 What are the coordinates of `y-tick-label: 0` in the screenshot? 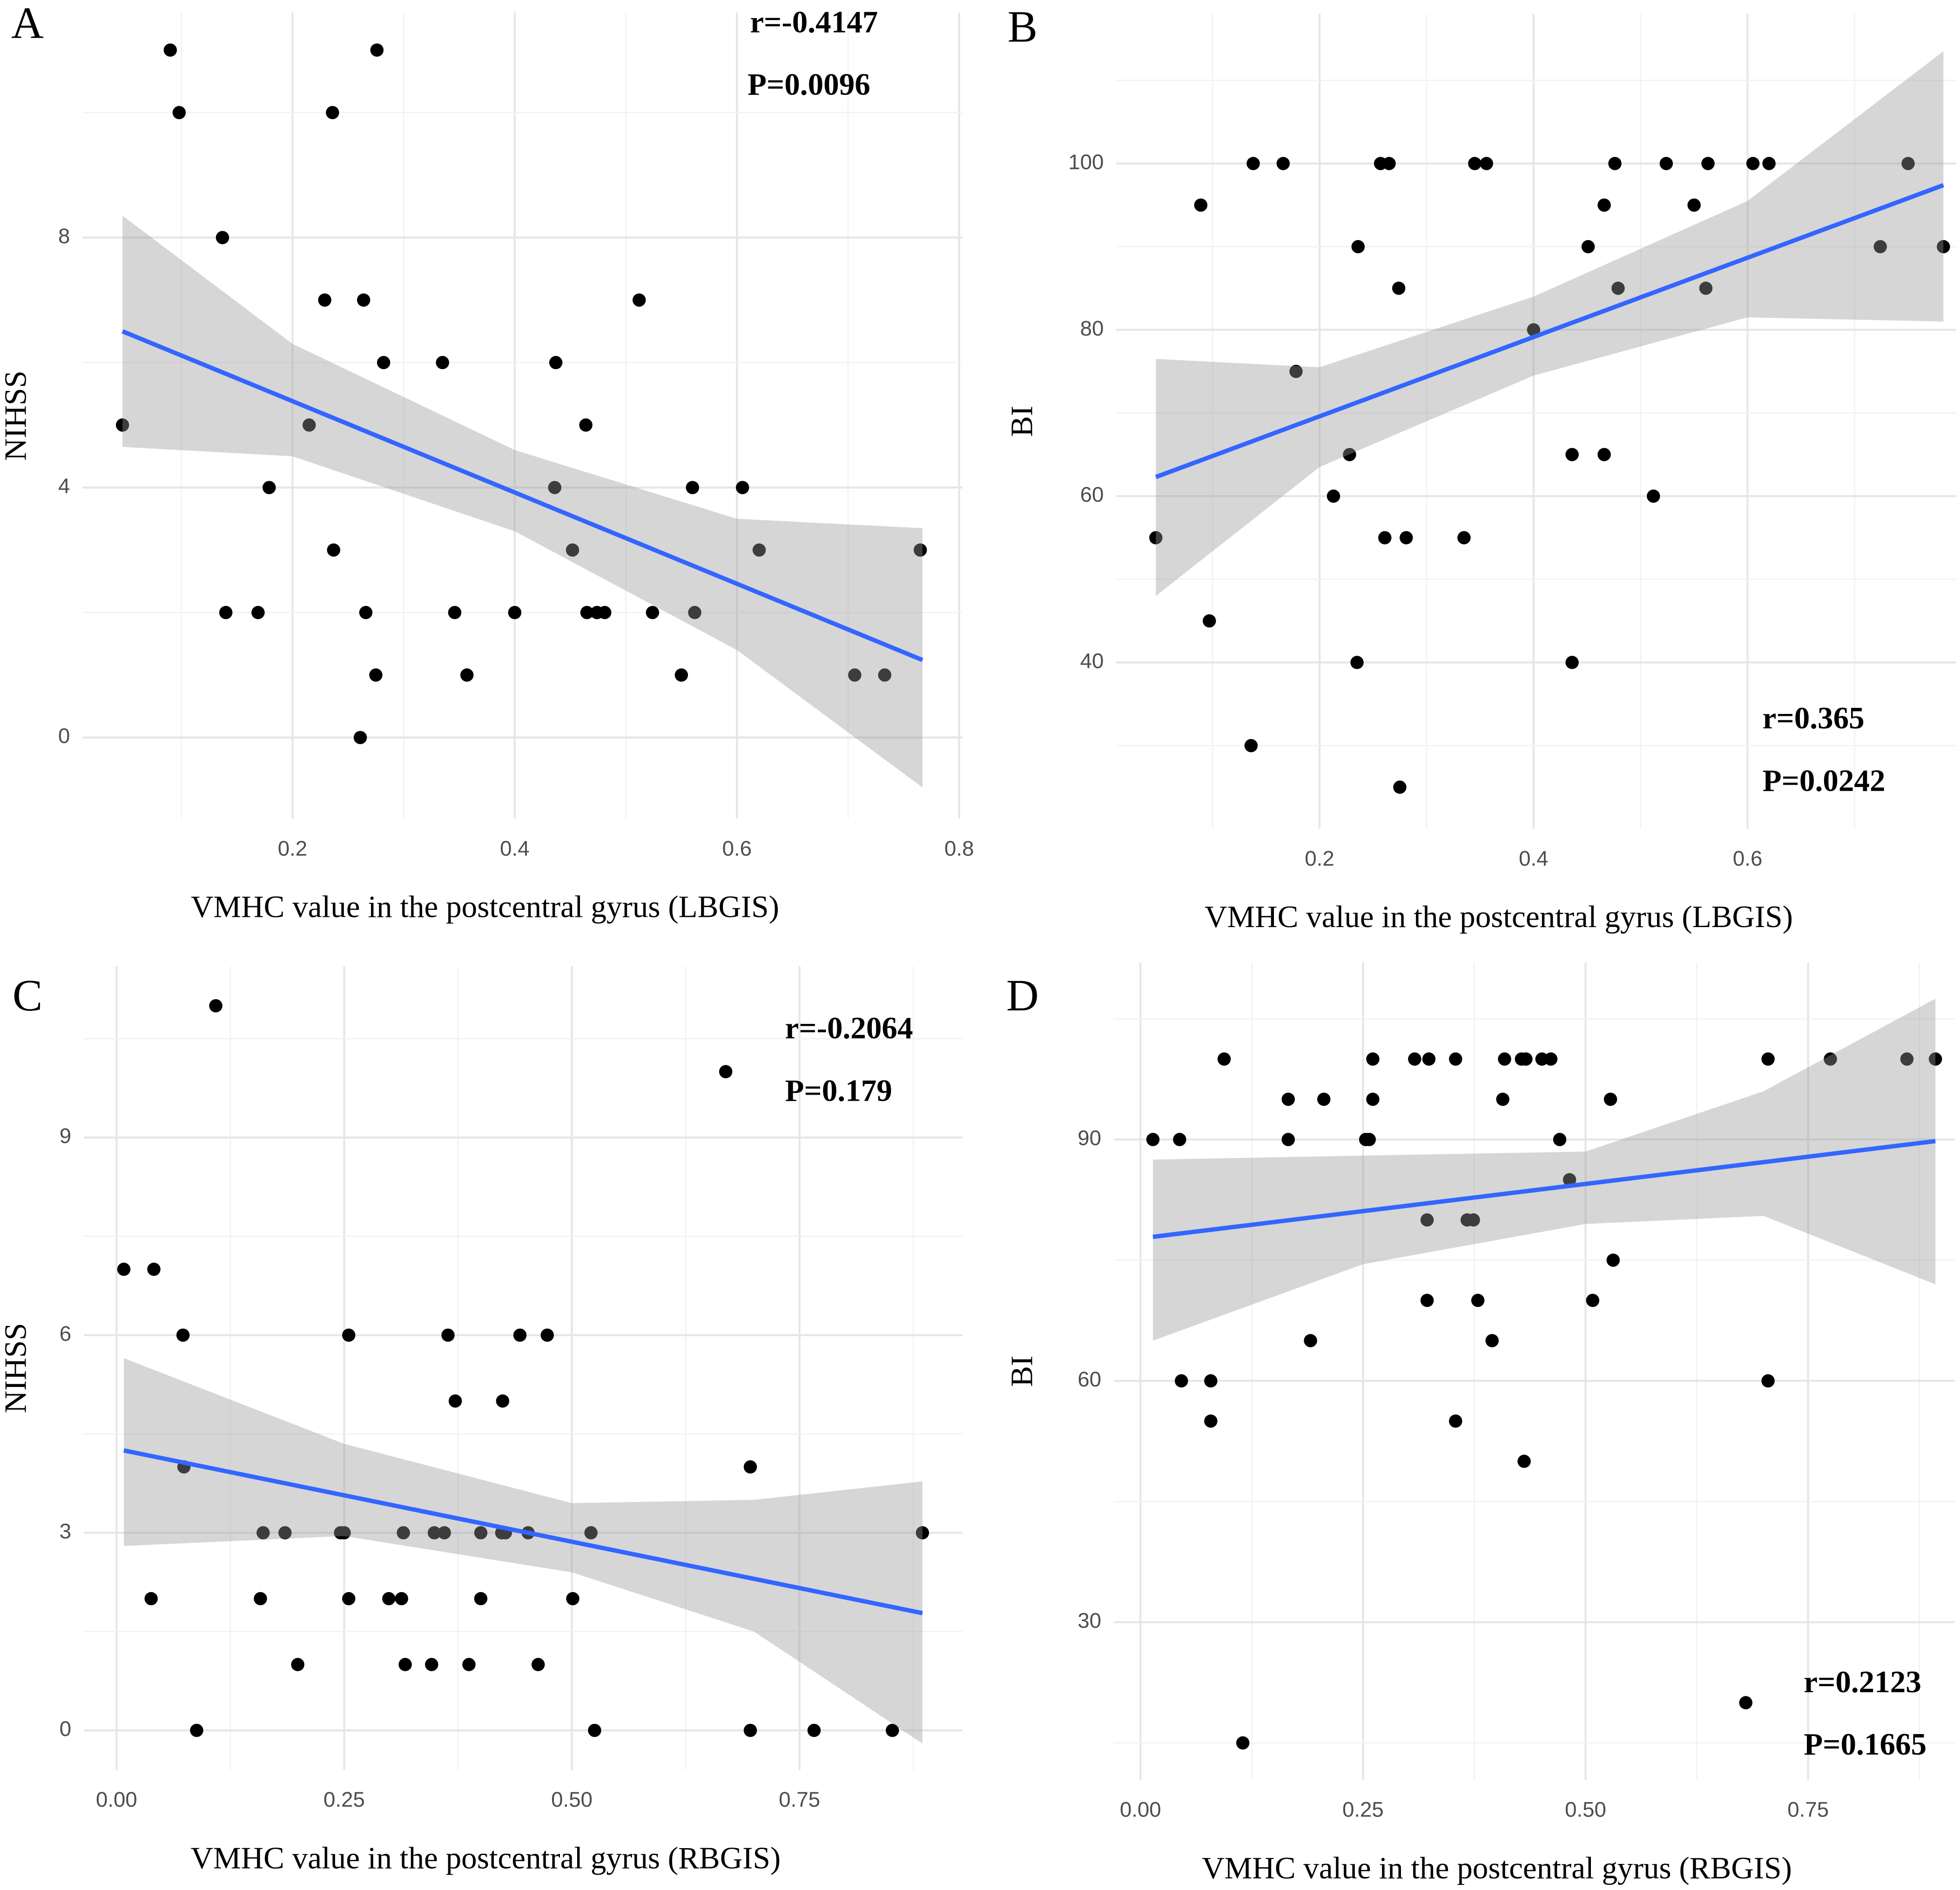 It's located at (65, 1729).